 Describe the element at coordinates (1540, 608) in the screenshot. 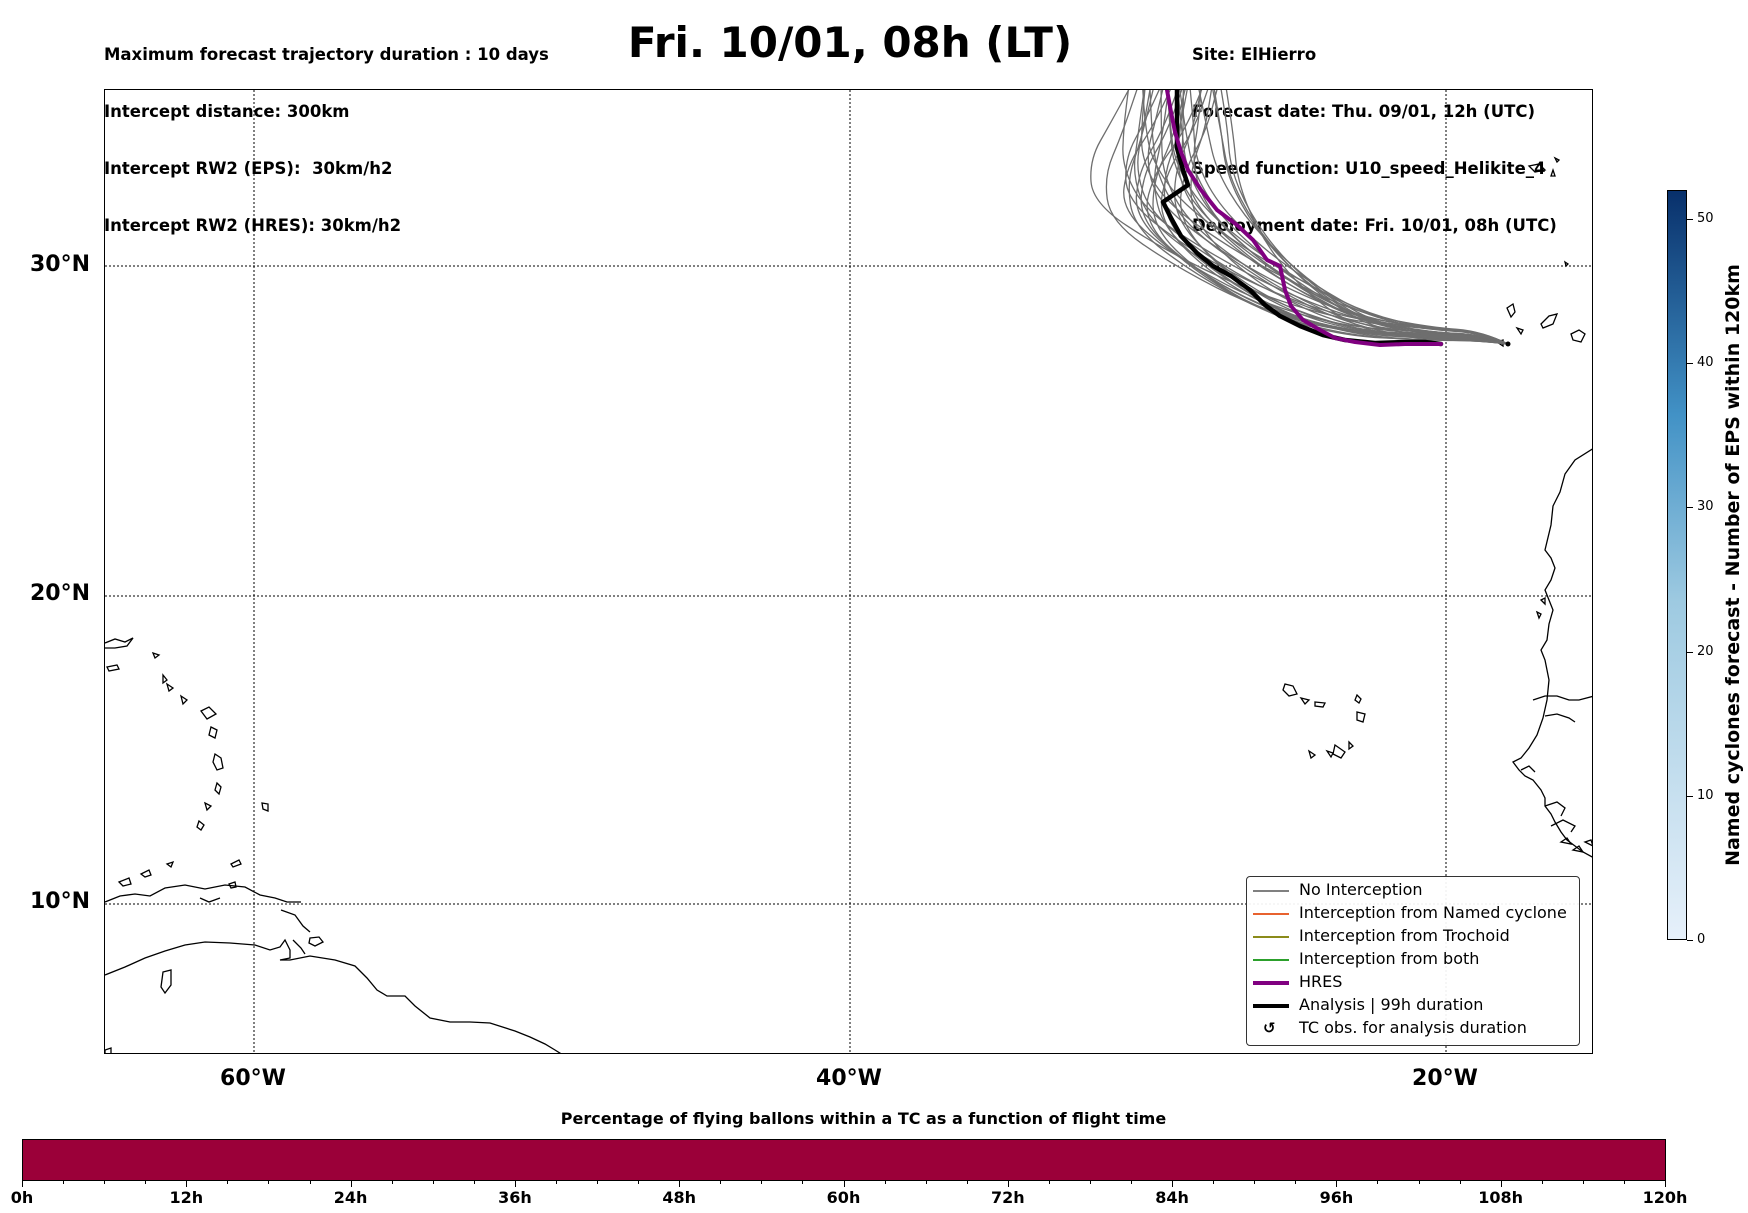

I see `coast-senegal-islands` at that location.